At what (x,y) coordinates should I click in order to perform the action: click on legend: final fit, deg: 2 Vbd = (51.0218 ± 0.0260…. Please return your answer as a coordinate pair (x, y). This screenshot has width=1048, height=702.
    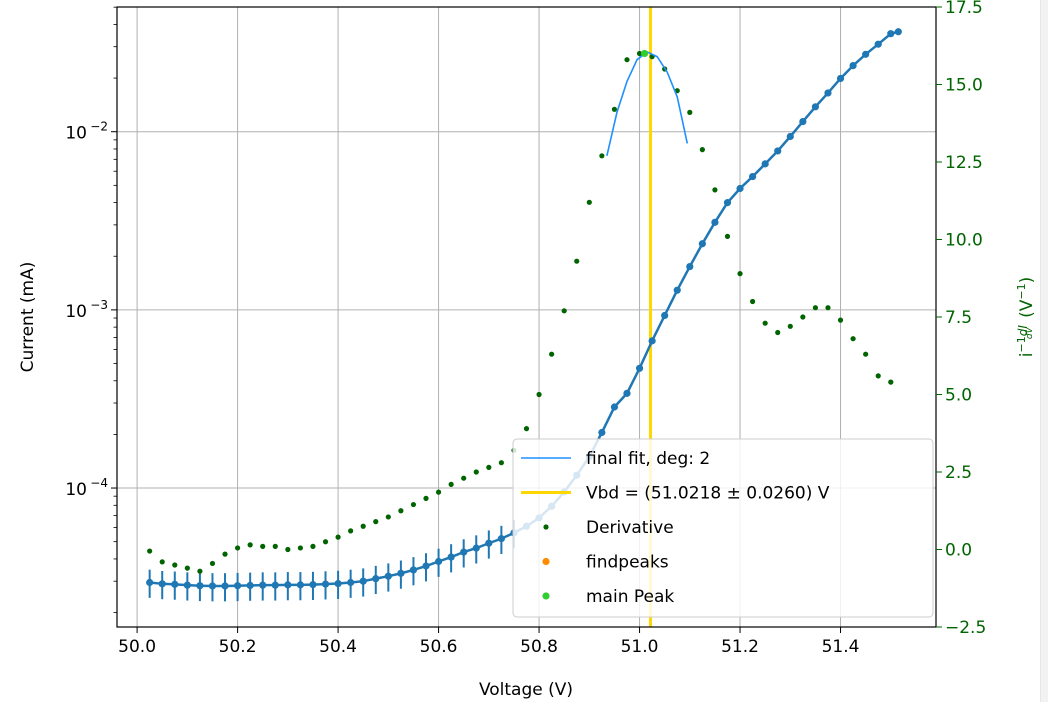
    Looking at the image, I should click on (723, 528).